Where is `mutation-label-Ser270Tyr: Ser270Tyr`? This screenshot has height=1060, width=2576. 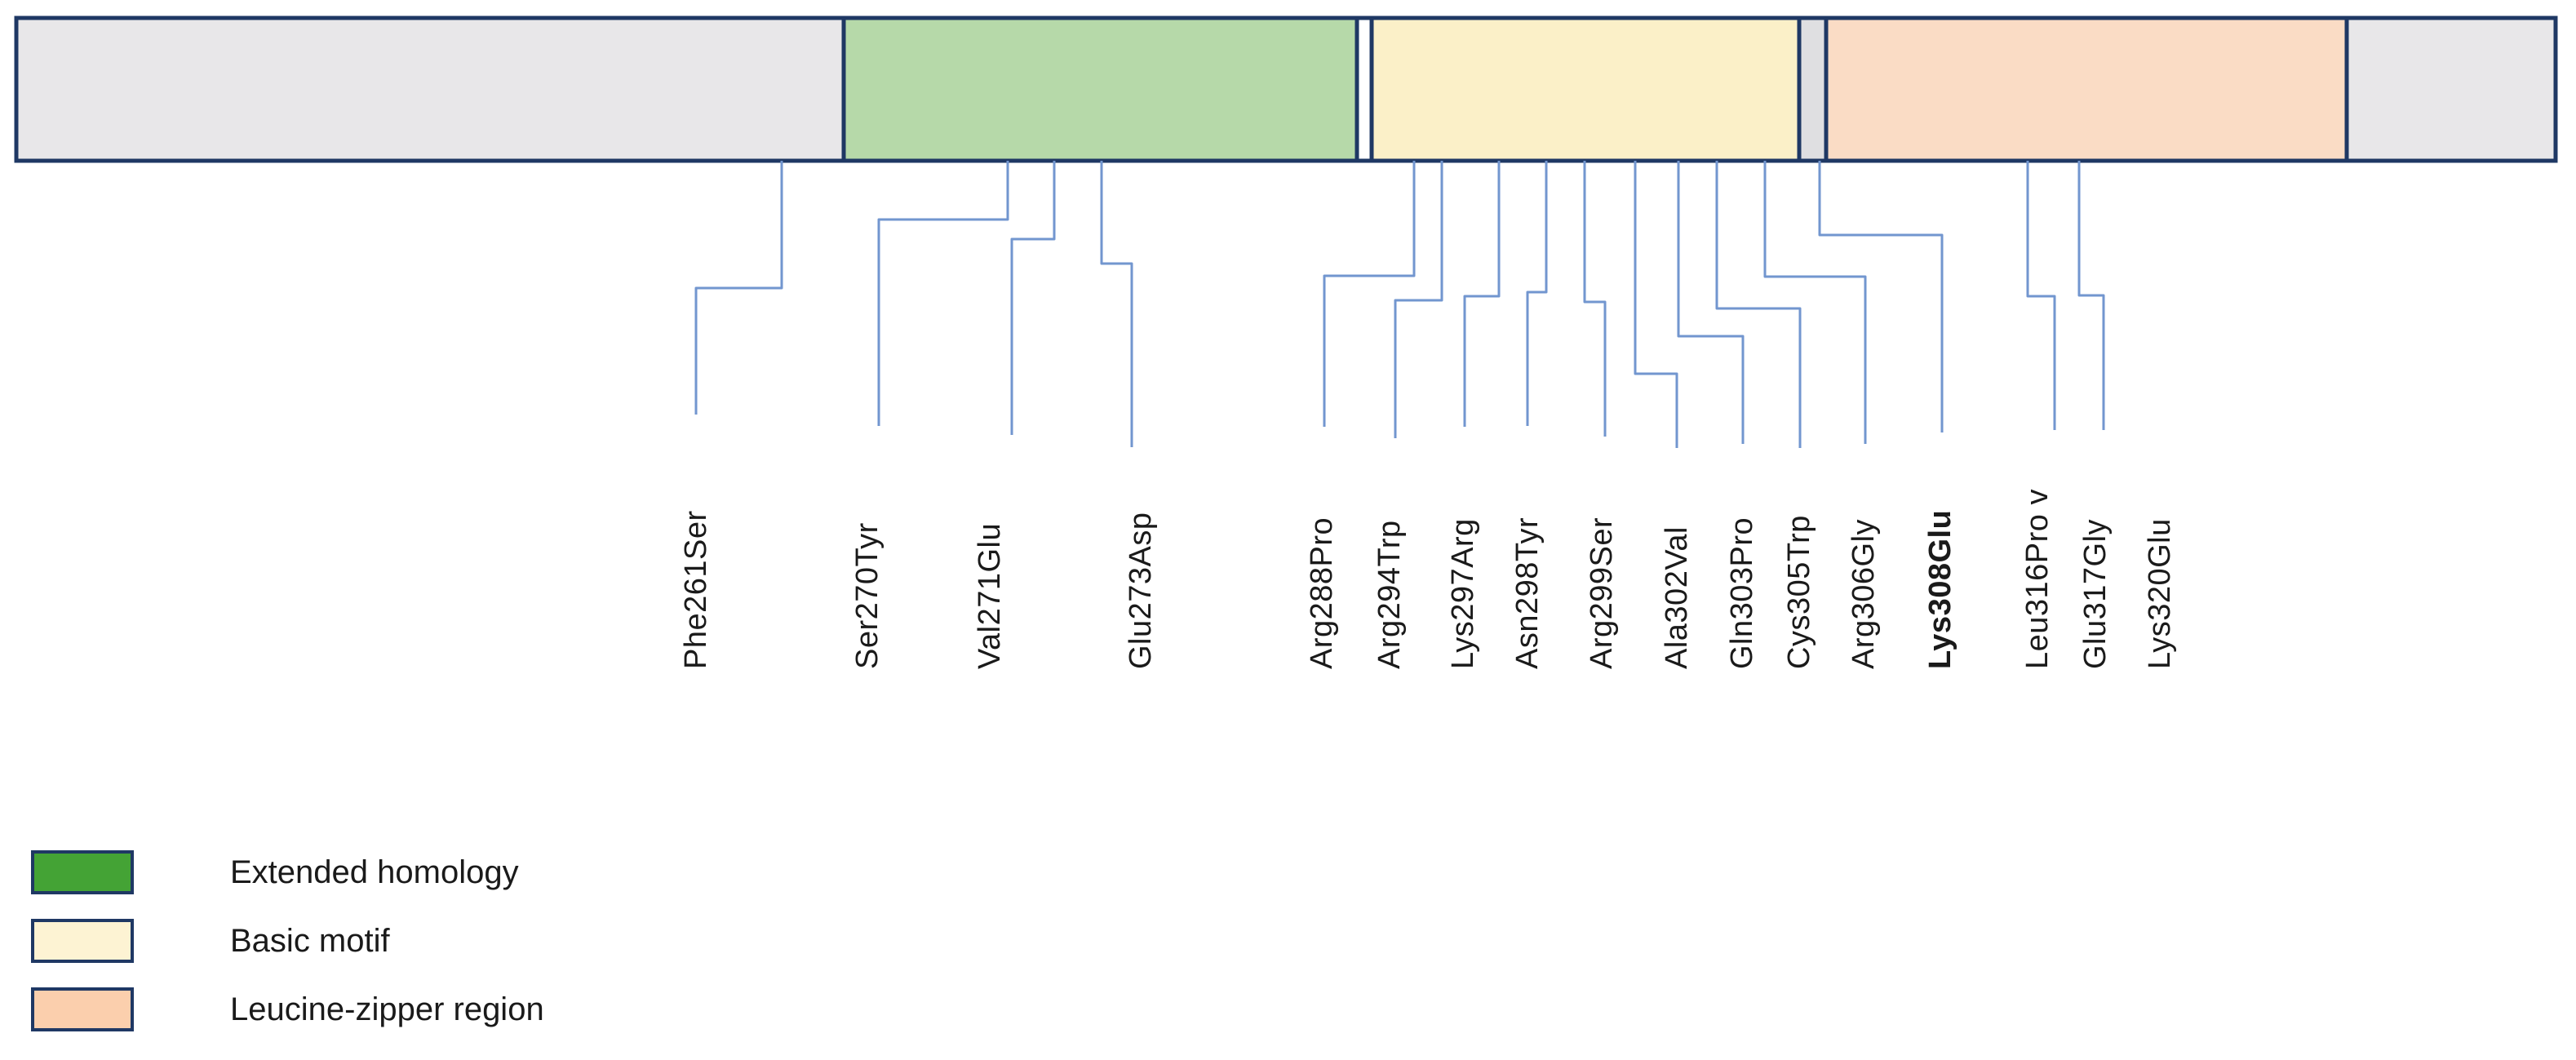
mutation-label-Ser270Tyr: Ser270Tyr is located at coordinates (868, 595).